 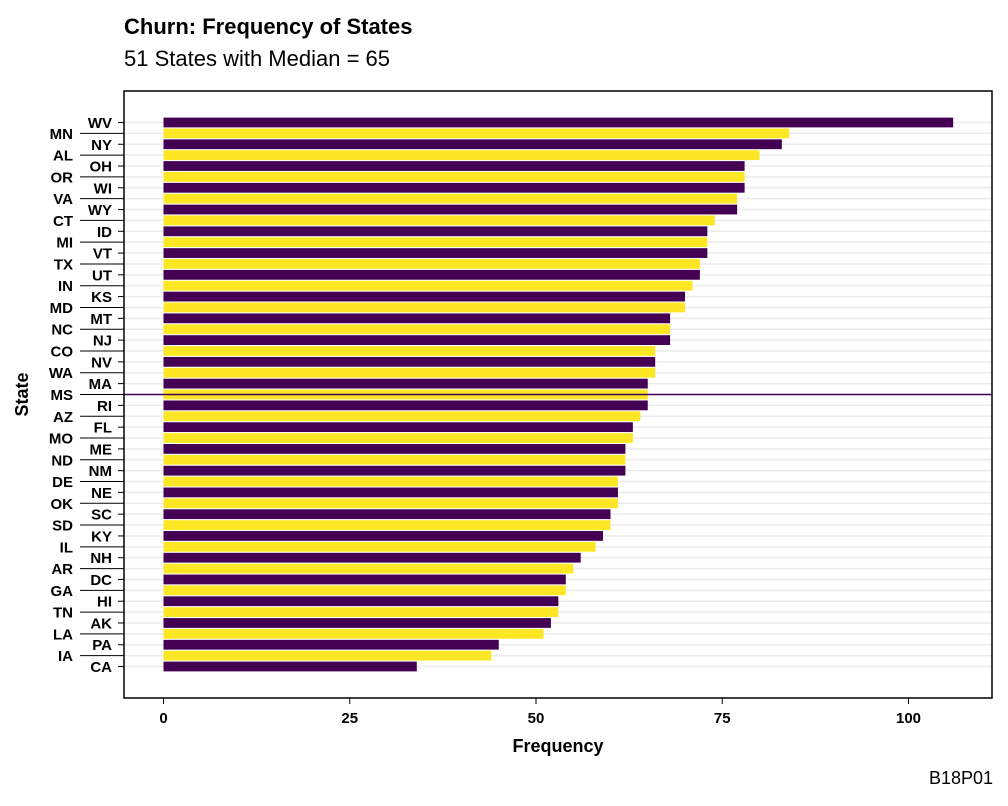 What do you see at coordinates (62, 460) in the screenshot?
I see `y-tick-label: ND` at bounding box center [62, 460].